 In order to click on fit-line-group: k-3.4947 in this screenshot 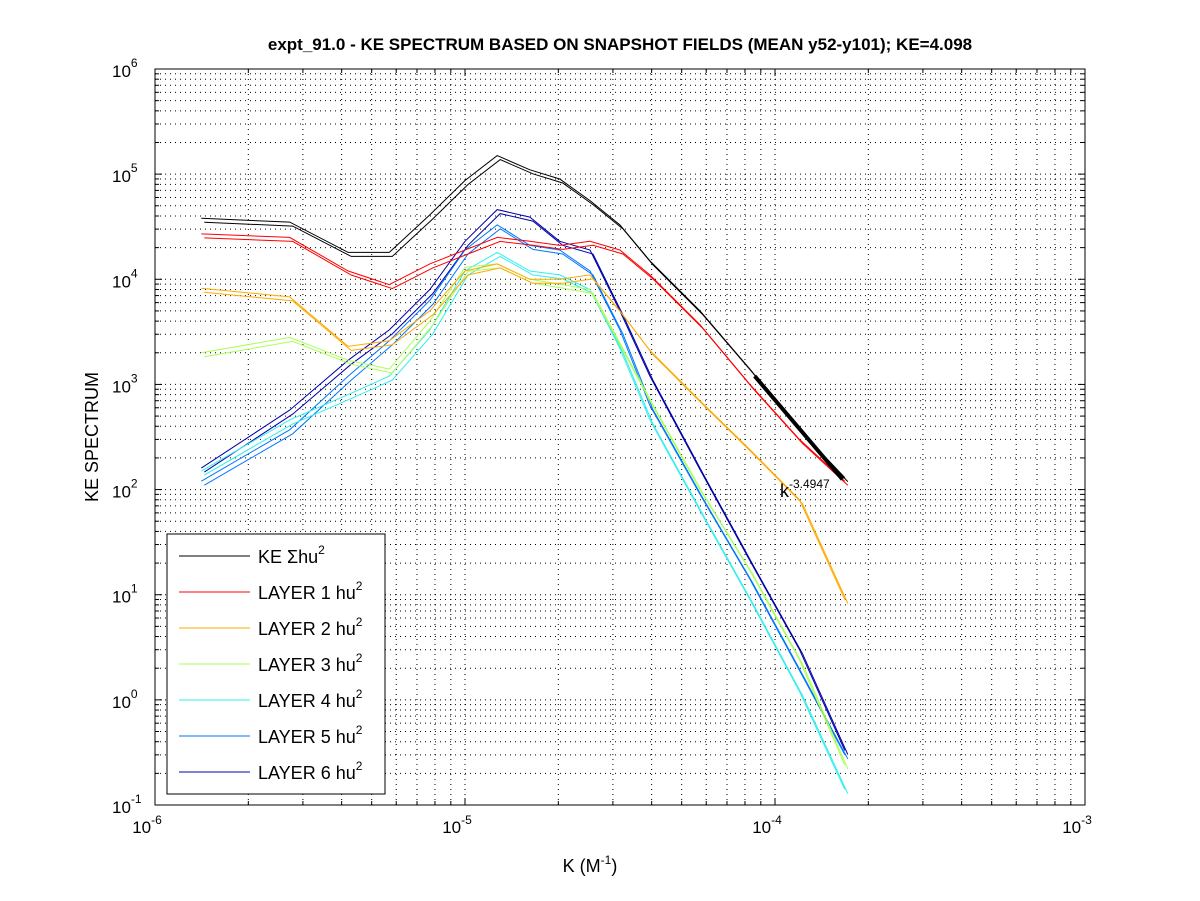, I will do `click(798, 437)`.